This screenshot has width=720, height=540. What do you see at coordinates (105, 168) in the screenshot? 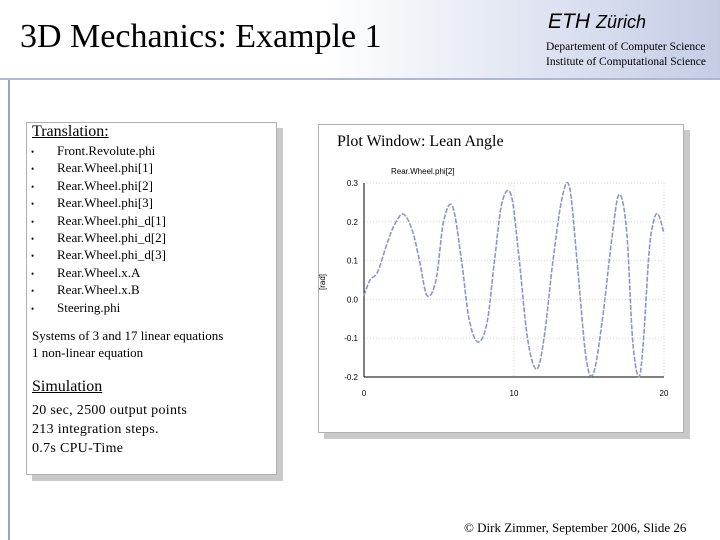
I see `list-item-label: Rear.Wheel.phi[1]` at bounding box center [105, 168].